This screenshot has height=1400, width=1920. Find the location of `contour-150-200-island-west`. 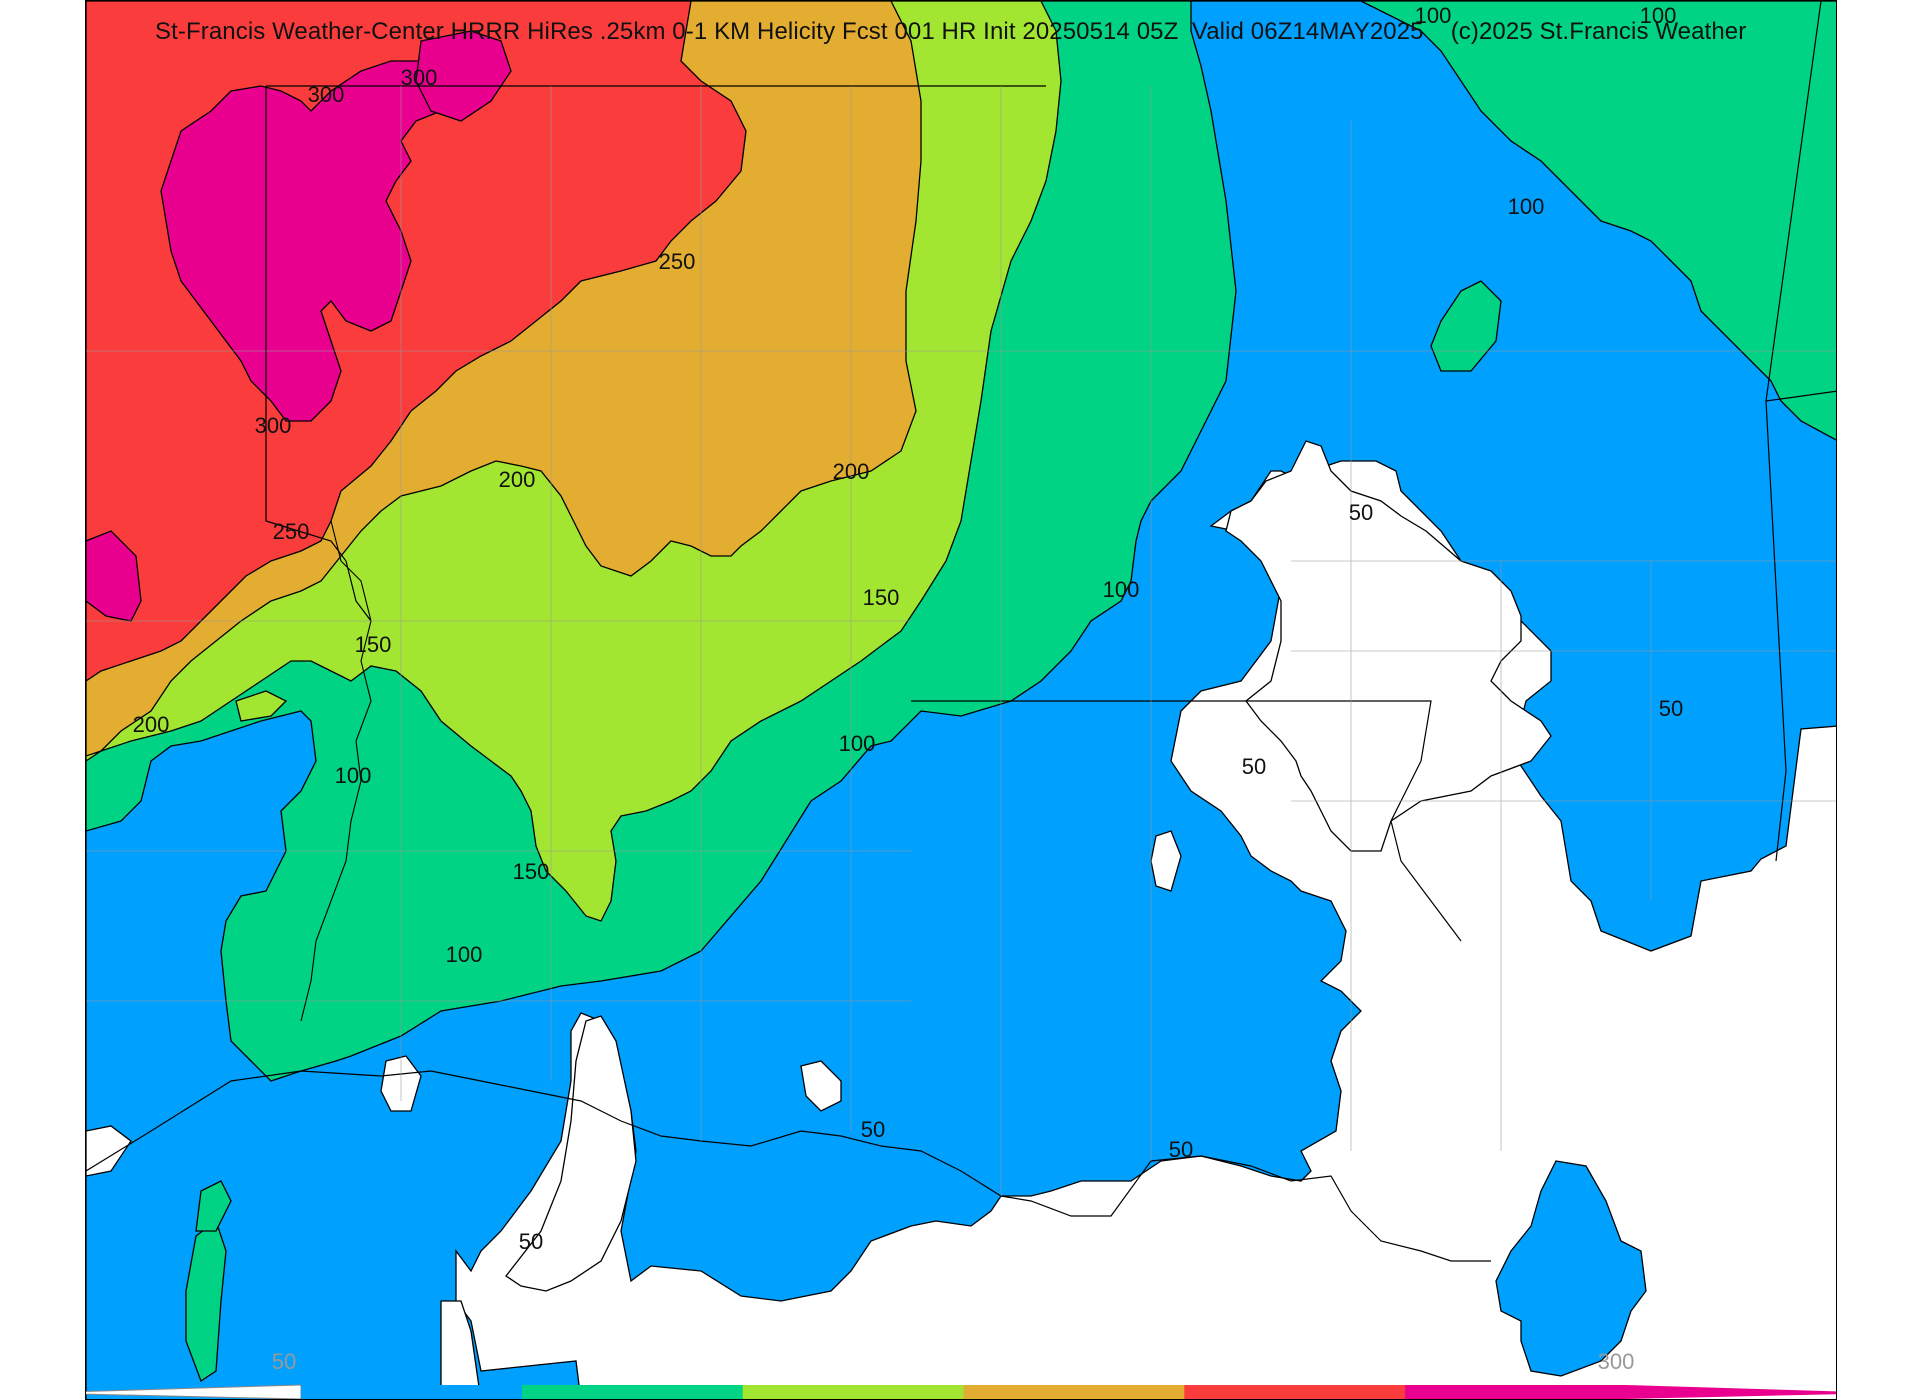

contour-150-200-island-west is located at coordinates (261, 706).